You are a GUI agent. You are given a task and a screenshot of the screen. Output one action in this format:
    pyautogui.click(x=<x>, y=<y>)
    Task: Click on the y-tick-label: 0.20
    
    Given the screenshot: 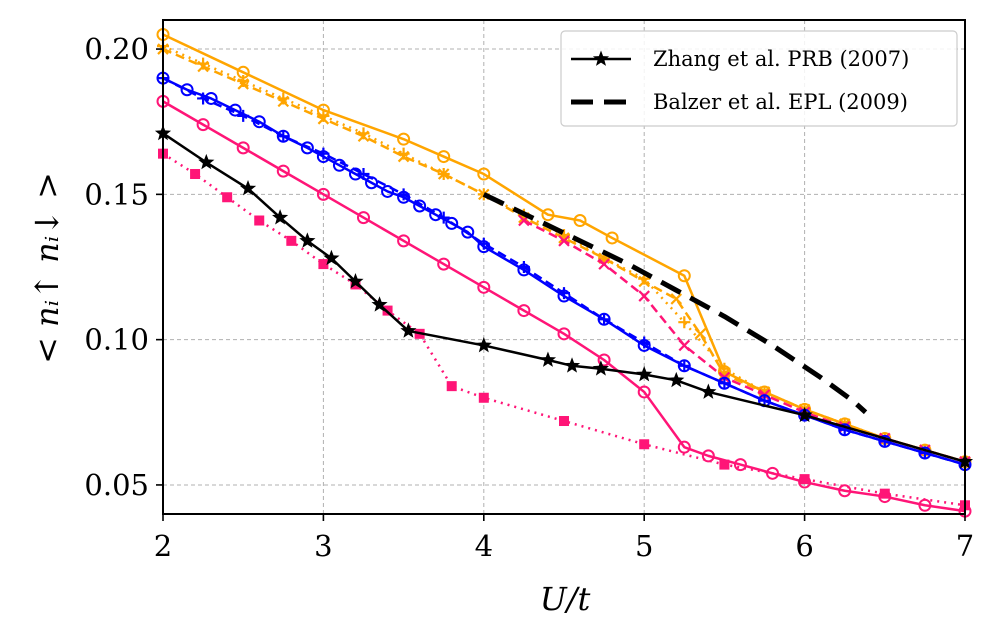 What is the action you would take?
    pyautogui.click(x=116, y=49)
    